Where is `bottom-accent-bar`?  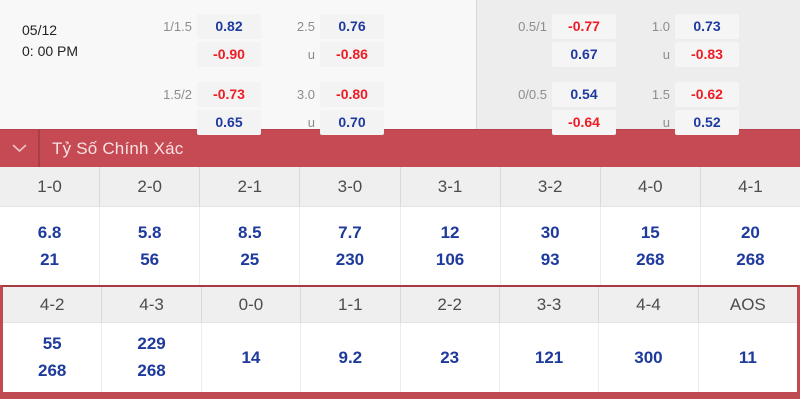
bottom-accent-bar is located at coordinates (400, 395).